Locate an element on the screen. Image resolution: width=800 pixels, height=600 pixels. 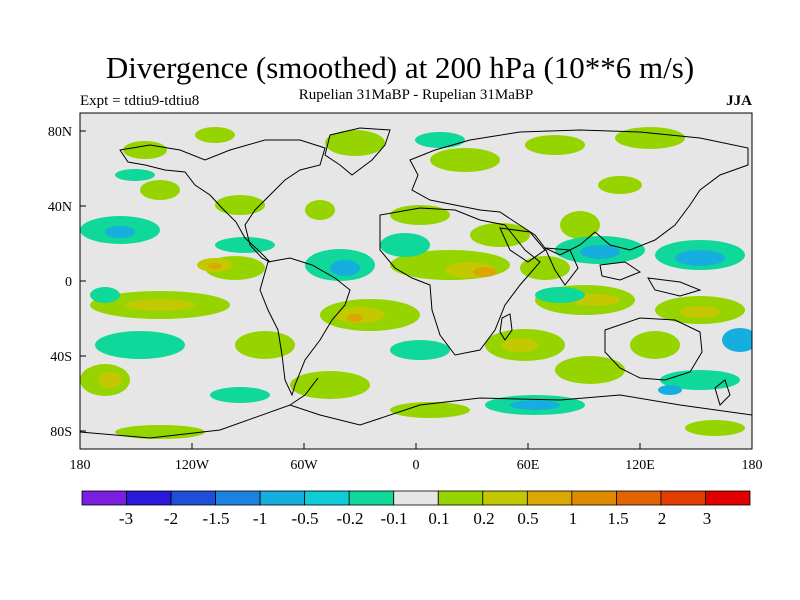
colorbar-label: -0.1 is located at coordinates (394, 518).